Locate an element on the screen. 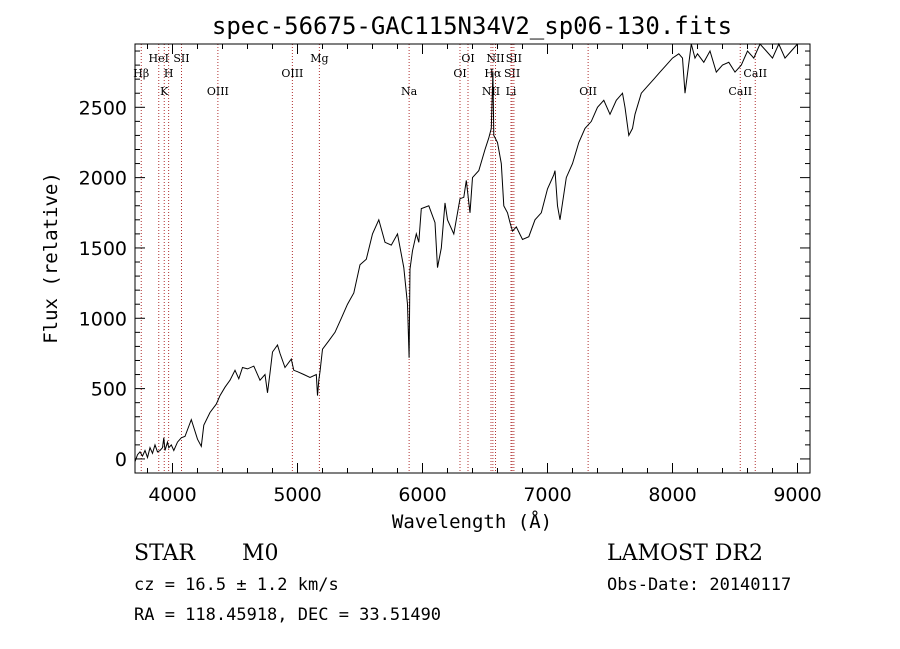 The image size is (900, 649). line-marker-label: Li is located at coordinates (511, 91).